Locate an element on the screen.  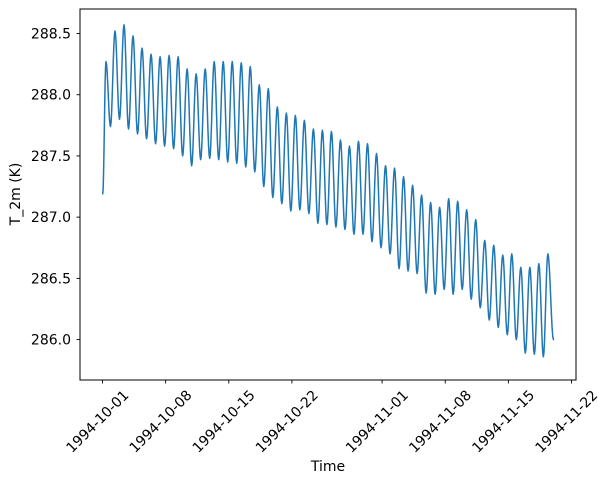
y-axis-label: T_2m (K) is located at coordinates (16, 195).